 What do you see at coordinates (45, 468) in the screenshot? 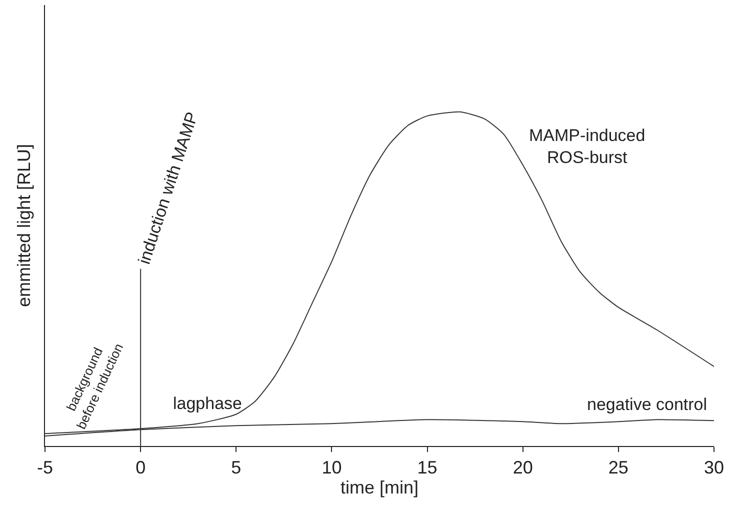
I see `x-tick-label: -5` at bounding box center [45, 468].